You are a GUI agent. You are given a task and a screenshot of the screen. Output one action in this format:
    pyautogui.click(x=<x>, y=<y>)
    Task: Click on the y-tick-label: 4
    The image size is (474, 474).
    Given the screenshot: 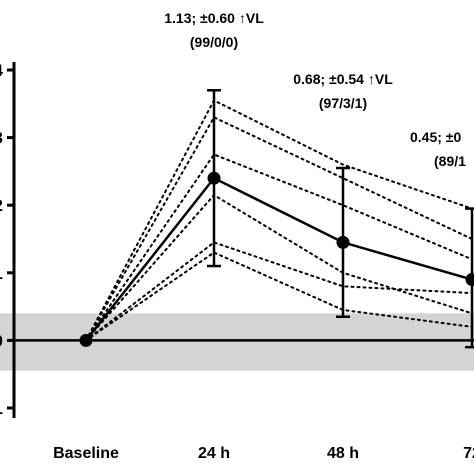 What is the action you would take?
    pyautogui.click(x=2, y=70)
    